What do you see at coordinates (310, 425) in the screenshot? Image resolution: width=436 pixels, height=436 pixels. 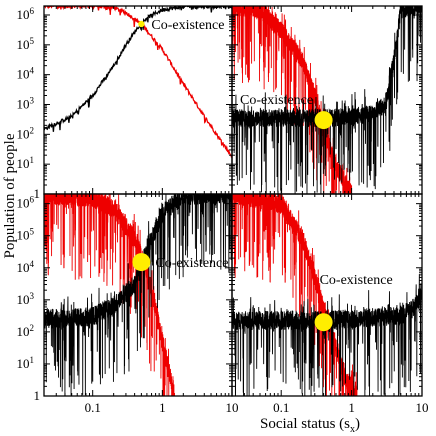 I see `x-axis-title: Social status (sx)` at bounding box center [310, 425].